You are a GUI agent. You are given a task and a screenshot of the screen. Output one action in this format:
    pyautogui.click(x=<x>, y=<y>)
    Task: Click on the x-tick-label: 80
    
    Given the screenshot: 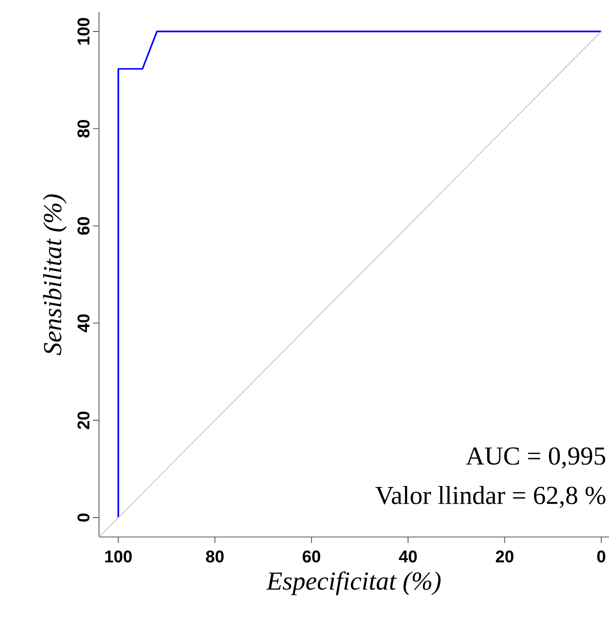 What is the action you would take?
    pyautogui.click(x=215, y=556)
    